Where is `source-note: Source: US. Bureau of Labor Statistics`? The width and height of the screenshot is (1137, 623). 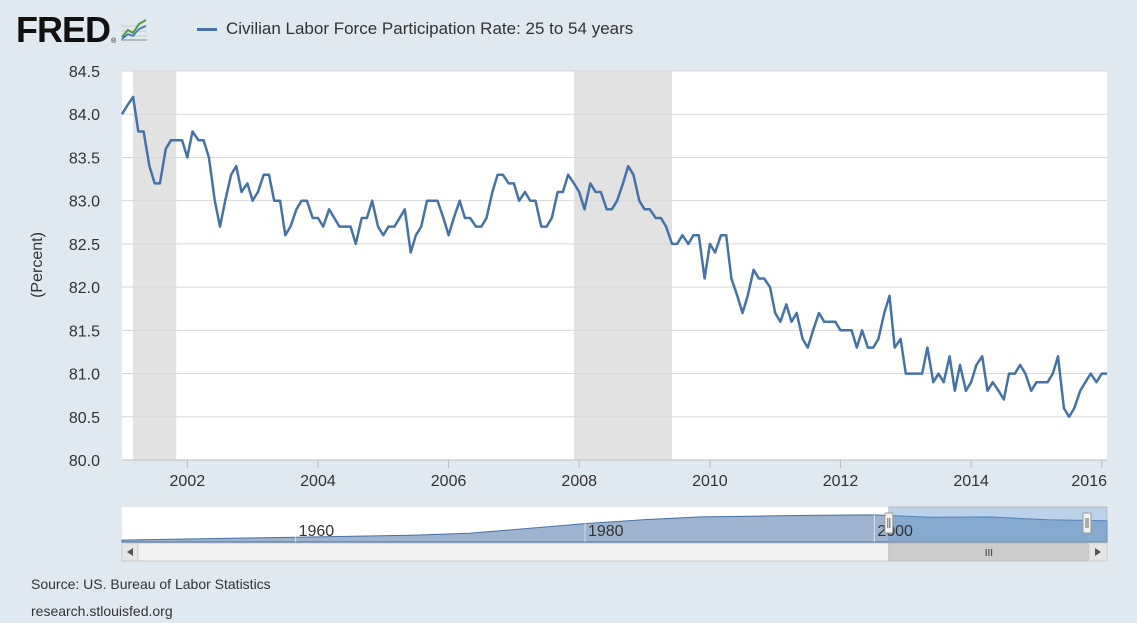 source-note: Source: US. Bureau of Labor Statistics is located at coordinates (151, 584).